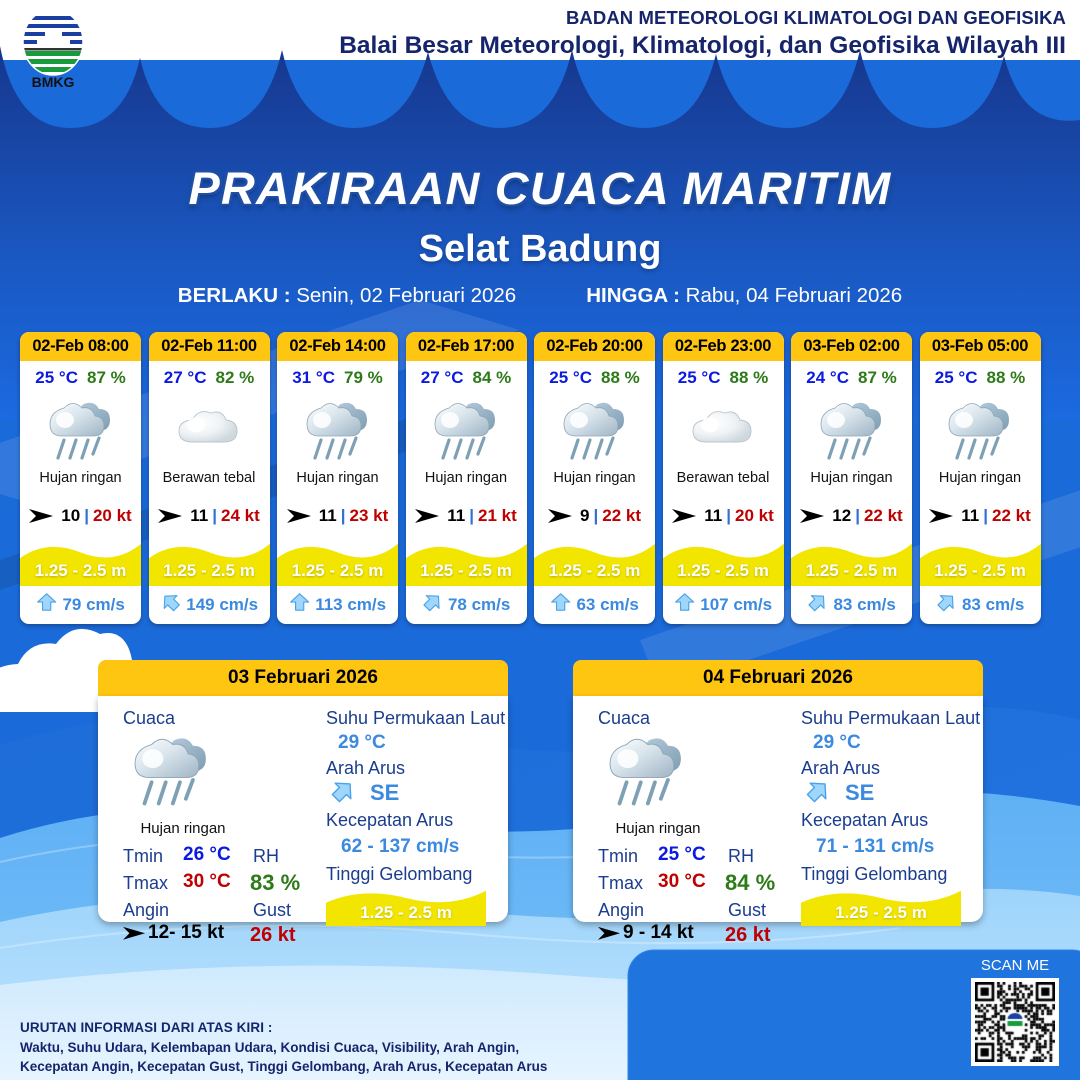 Image resolution: width=1080 pixels, height=1080 pixels. Describe the element at coordinates (993, 604) in the screenshot. I see `hourly-current-speed: 83 cm/s` at that location.